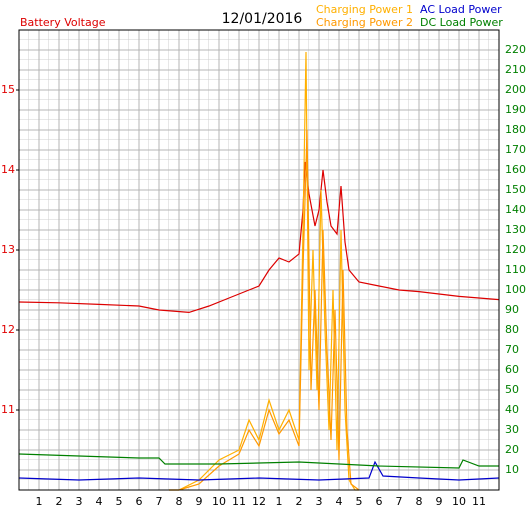 This screenshot has width=527, height=510. I want to click on y-tick-label: 11, so click(8, 409).